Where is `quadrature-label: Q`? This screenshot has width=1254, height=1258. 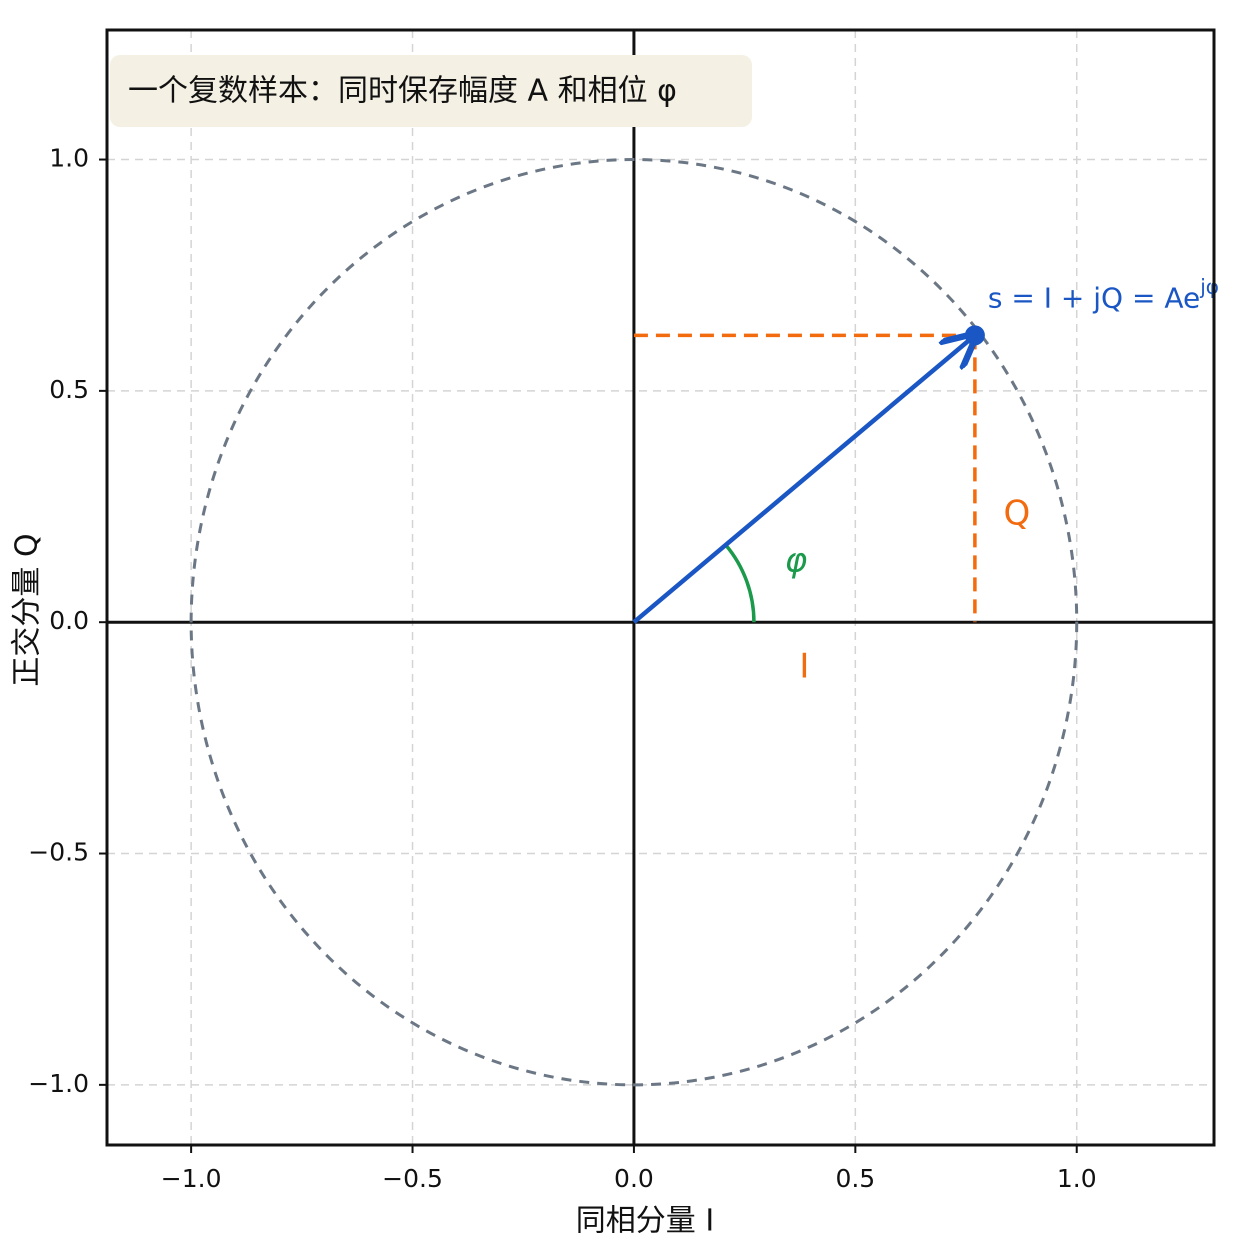
quadrature-label: Q is located at coordinates (1017, 513).